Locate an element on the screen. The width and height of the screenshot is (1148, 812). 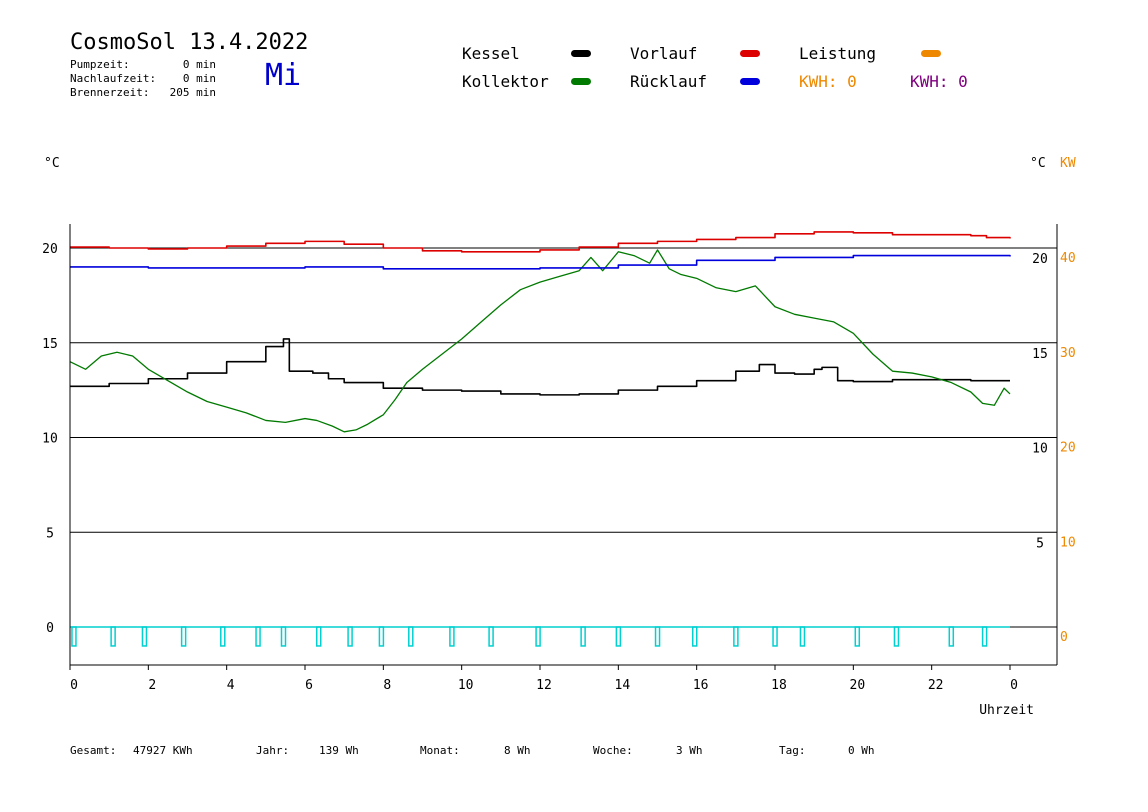
x-tick-label: 8 is located at coordinates (387, 685).